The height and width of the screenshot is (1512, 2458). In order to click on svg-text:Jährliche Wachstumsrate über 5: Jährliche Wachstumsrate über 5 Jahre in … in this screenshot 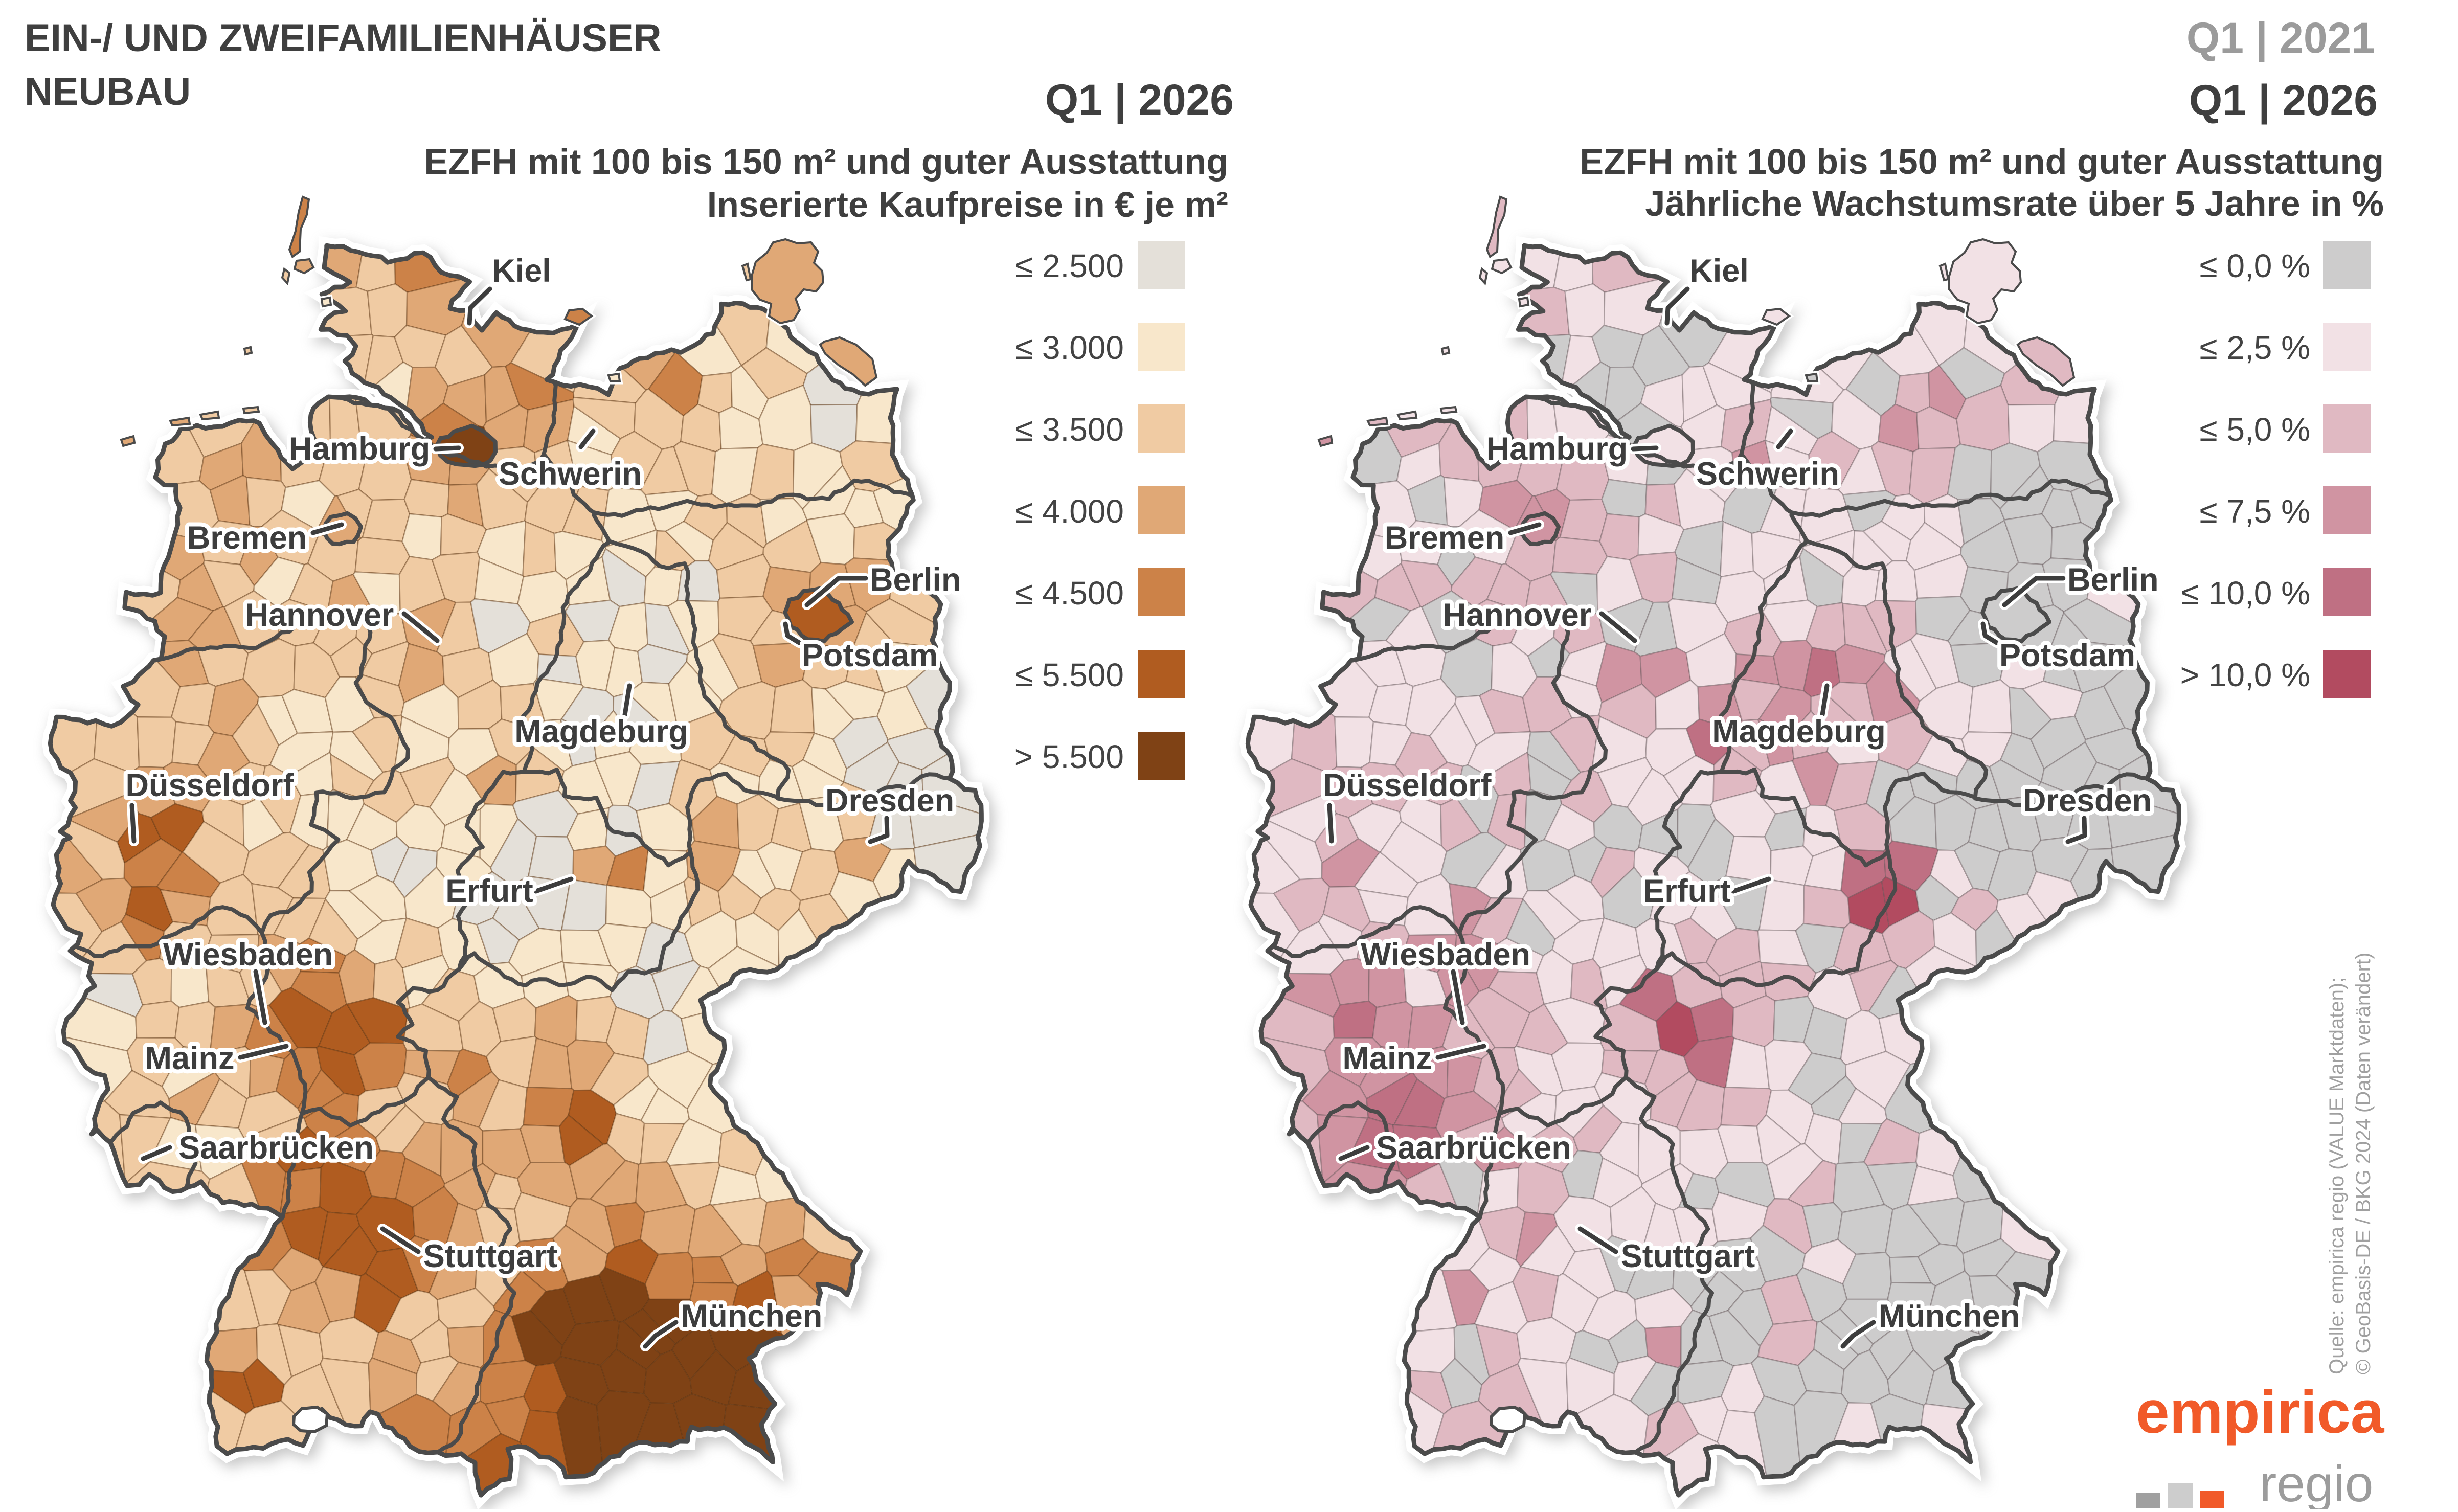, I will do `click(2014, 203)`.